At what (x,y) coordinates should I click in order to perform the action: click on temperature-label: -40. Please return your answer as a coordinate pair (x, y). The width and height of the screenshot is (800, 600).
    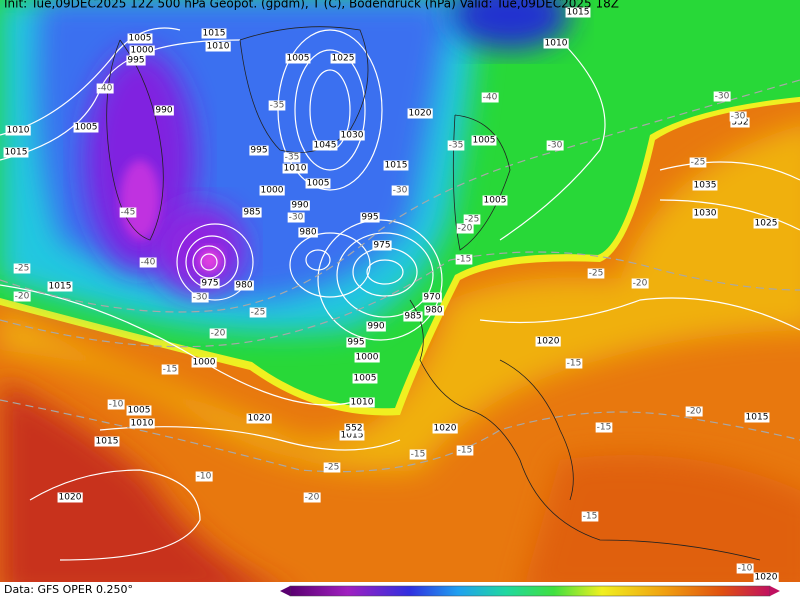
    Looking at the image, I should click on (490, 97).